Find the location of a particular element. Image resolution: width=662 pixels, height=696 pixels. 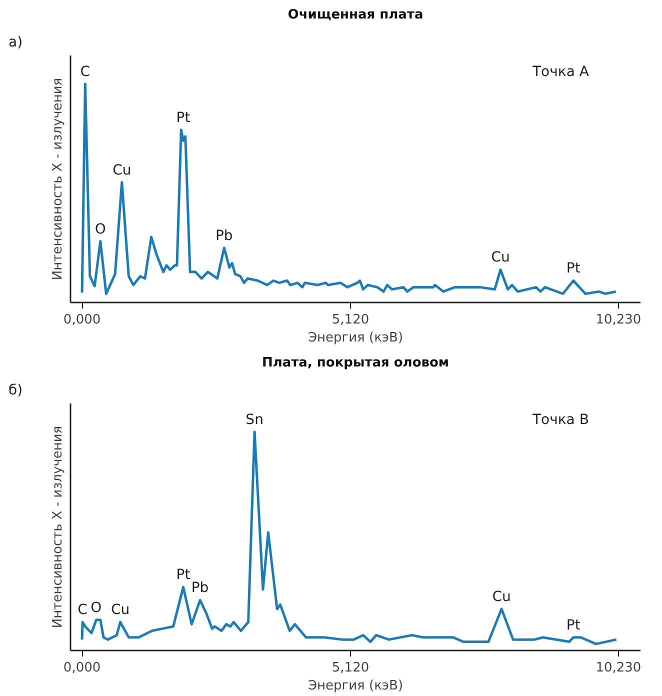

text: Точка A is located at coordinates (560, 72).